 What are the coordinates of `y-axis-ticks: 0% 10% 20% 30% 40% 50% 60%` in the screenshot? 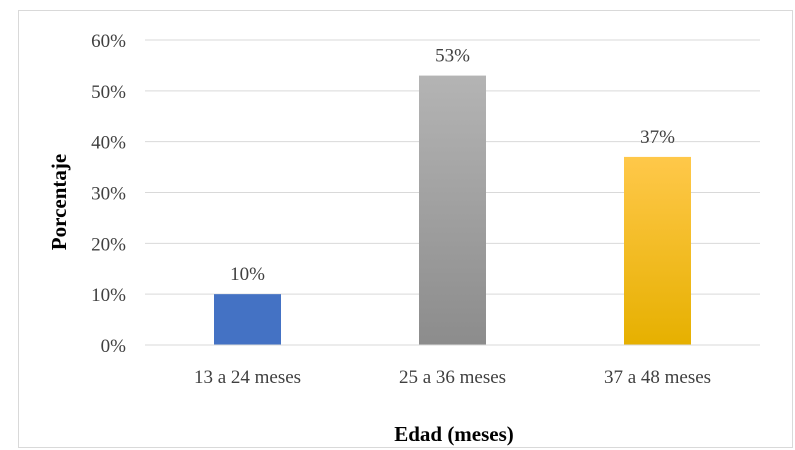 It's located at (108, 194).